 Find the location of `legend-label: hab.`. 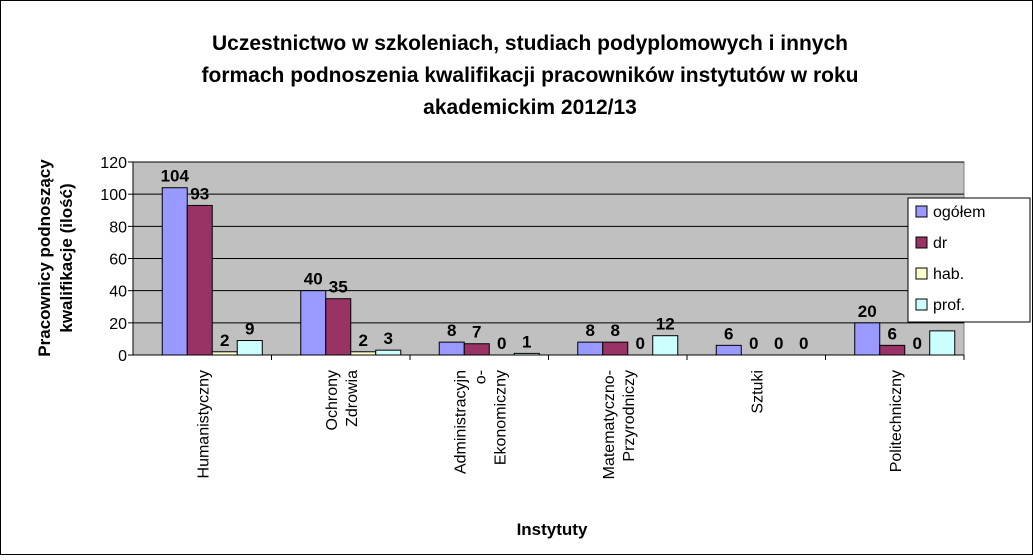

legend-label: hab. is located at coordinates (948, 274).